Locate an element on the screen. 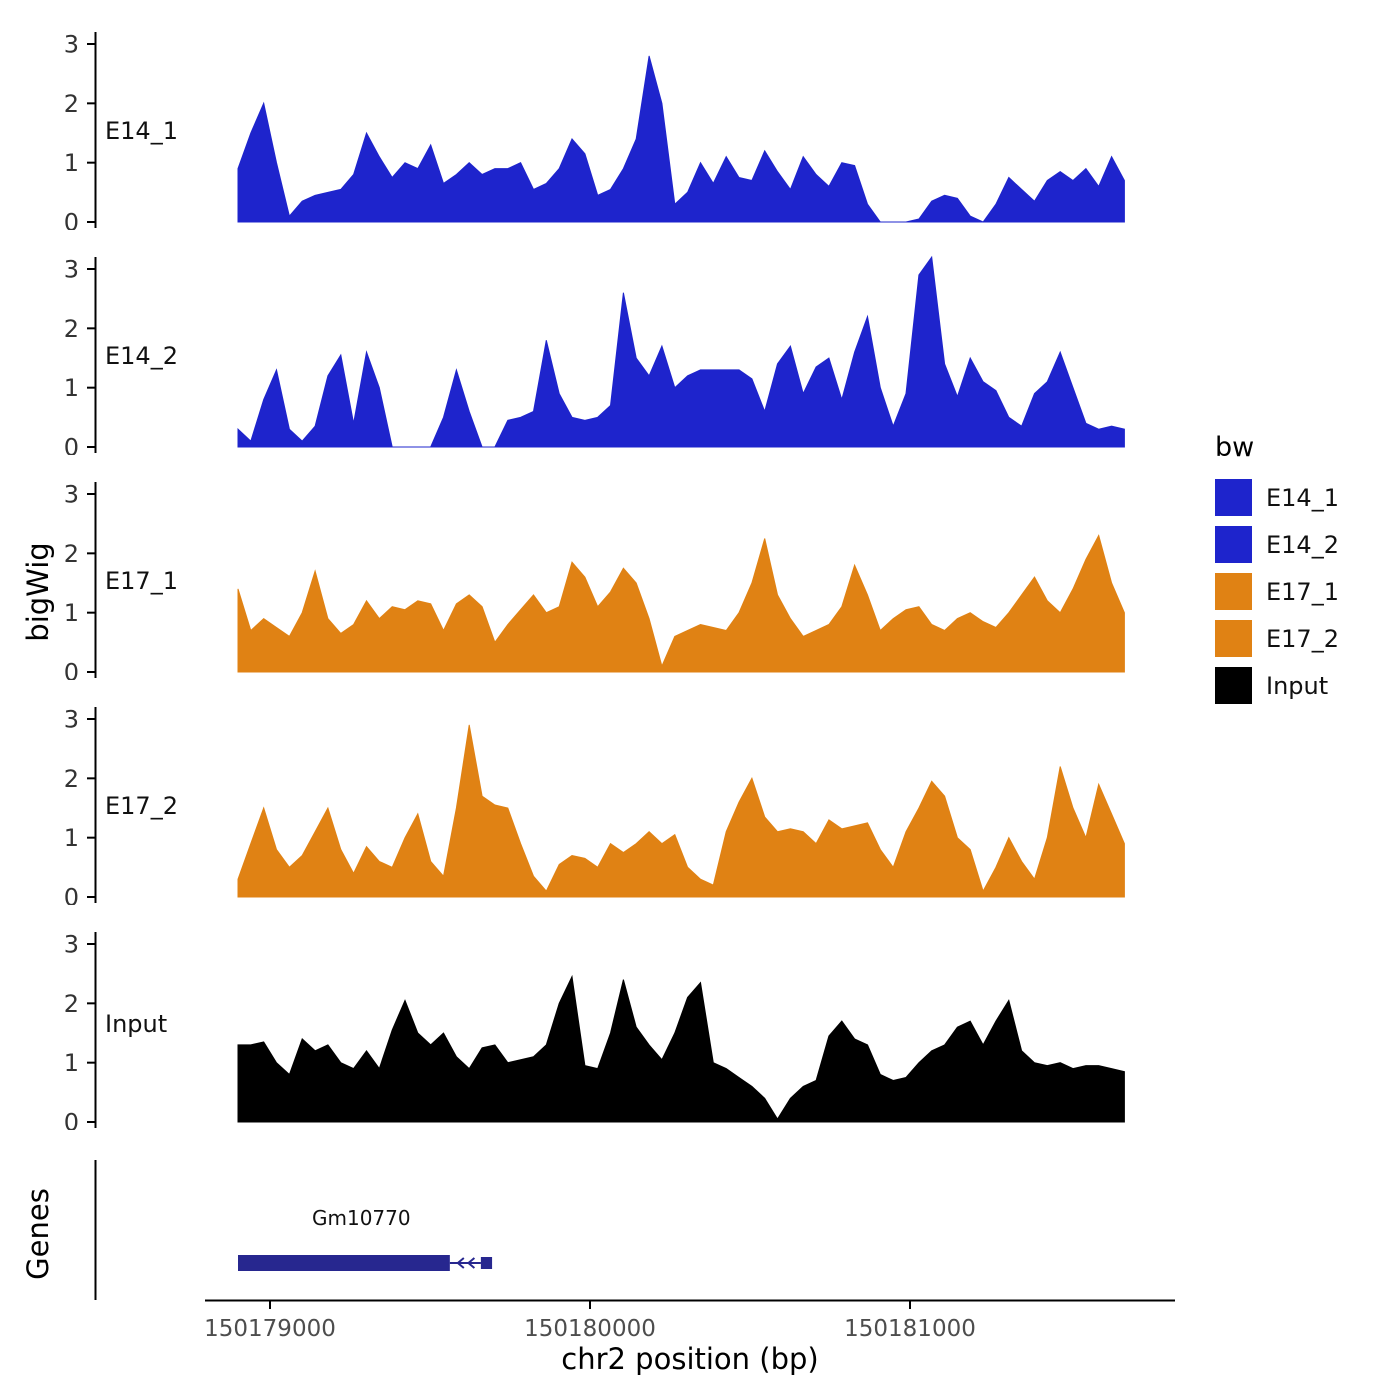  x-tick-label: 150181000 is located at coordinates (910, 1329).